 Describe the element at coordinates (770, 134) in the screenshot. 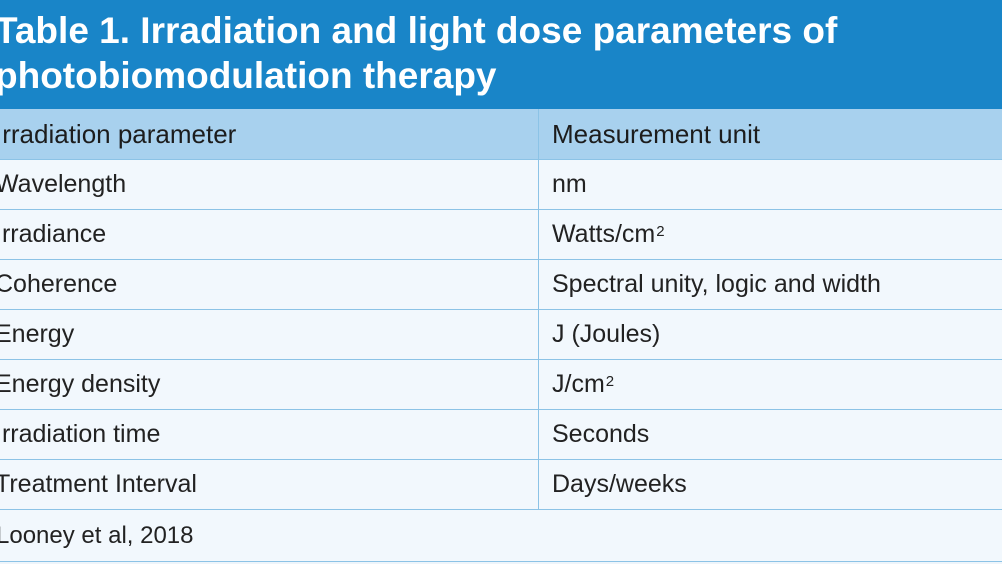

I see `header-measurement-unit: Measurement unit` at that location.